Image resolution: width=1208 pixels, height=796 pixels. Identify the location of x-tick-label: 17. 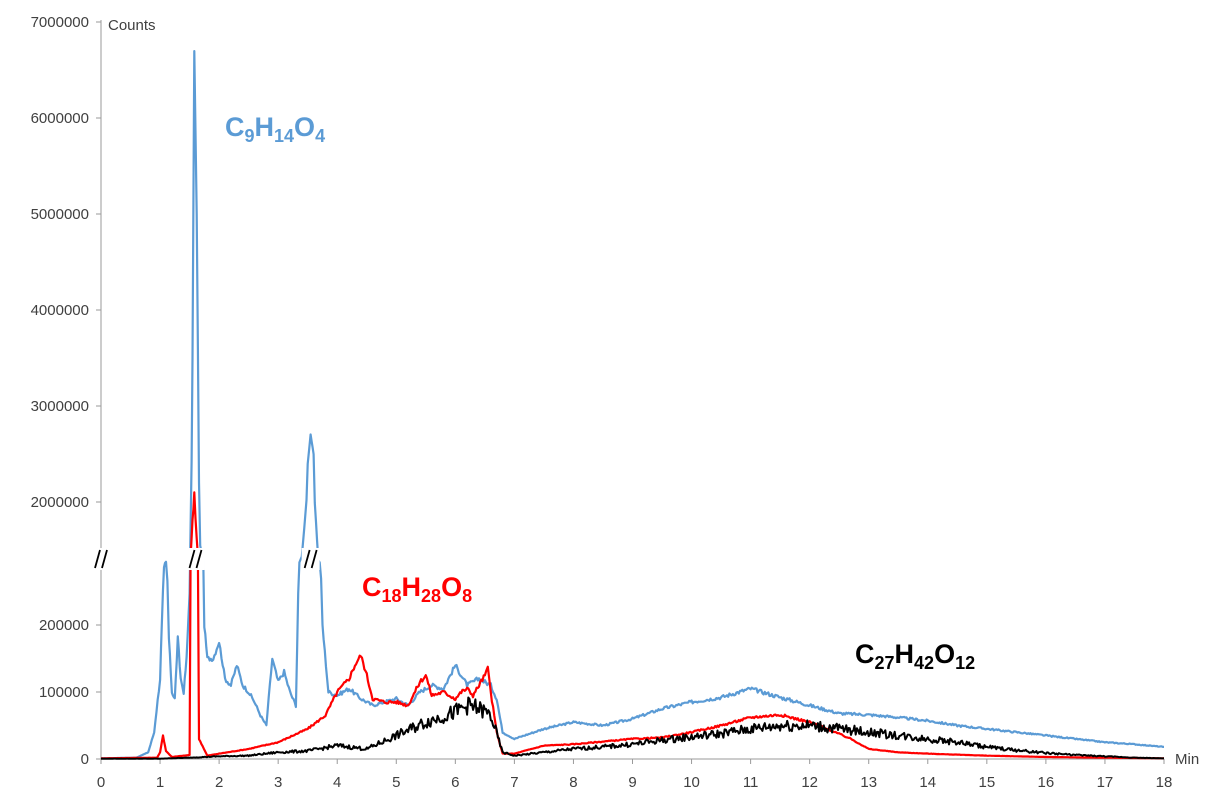
(1105, 782).